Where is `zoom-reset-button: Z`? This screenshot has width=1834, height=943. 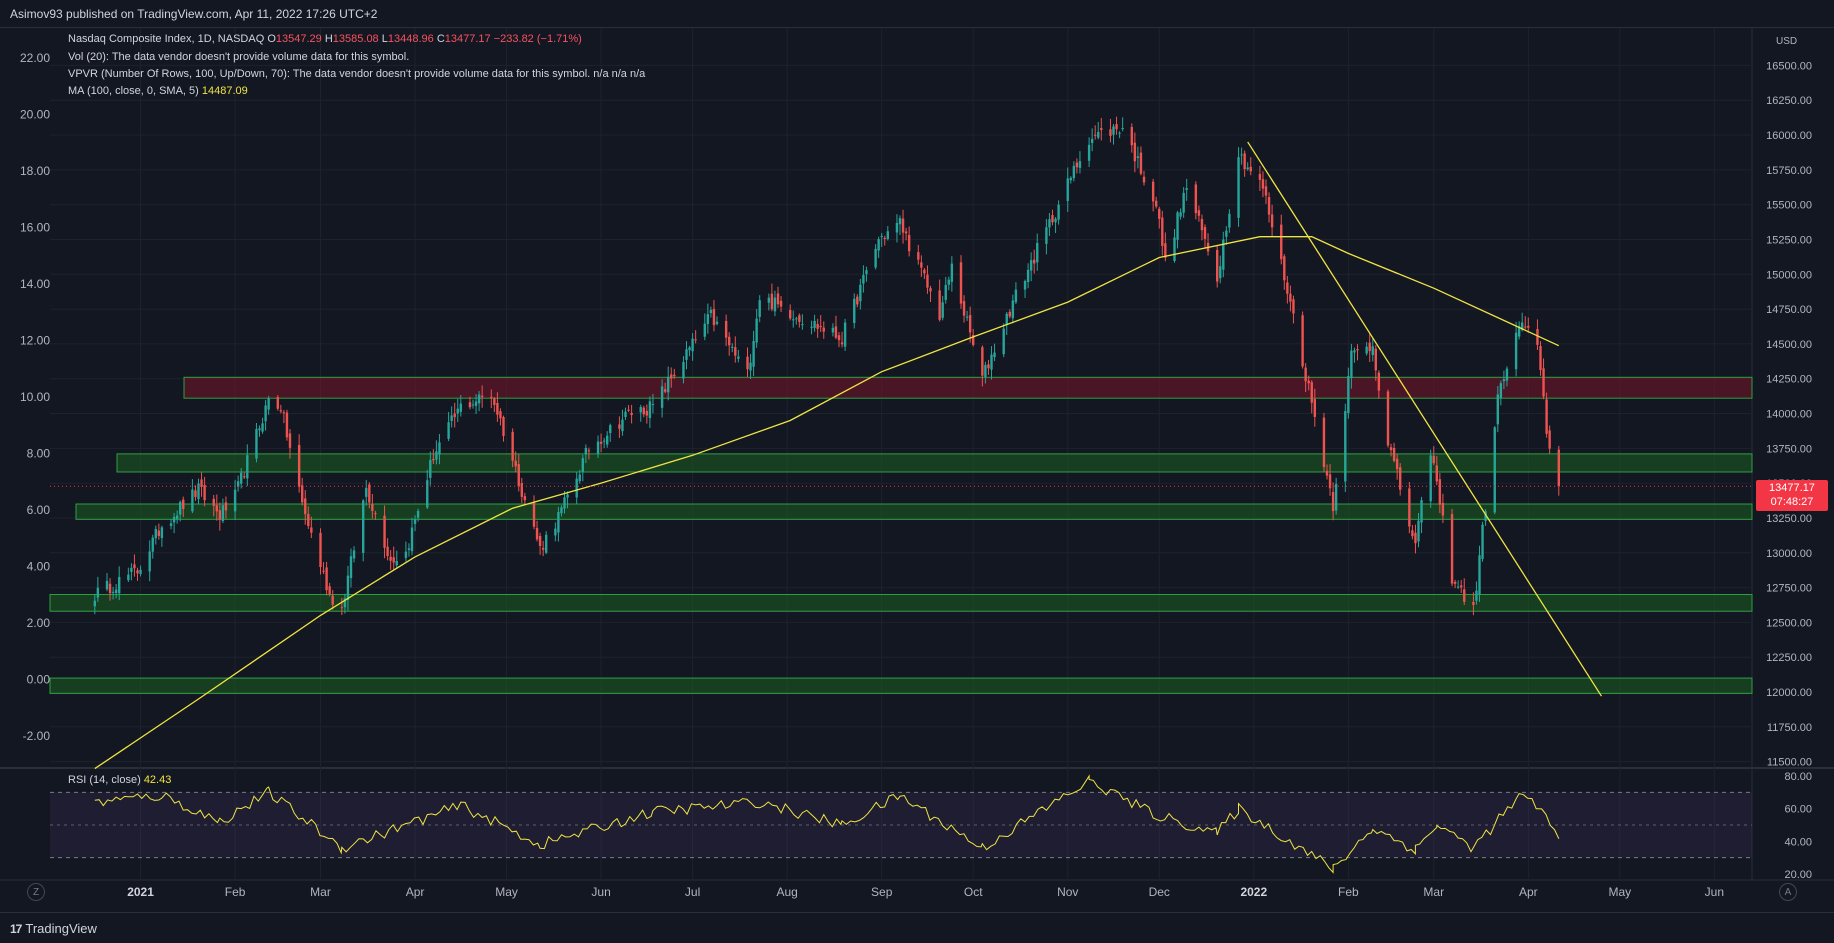 zoom-reset-button: Z is located at coordinates (36, 892).